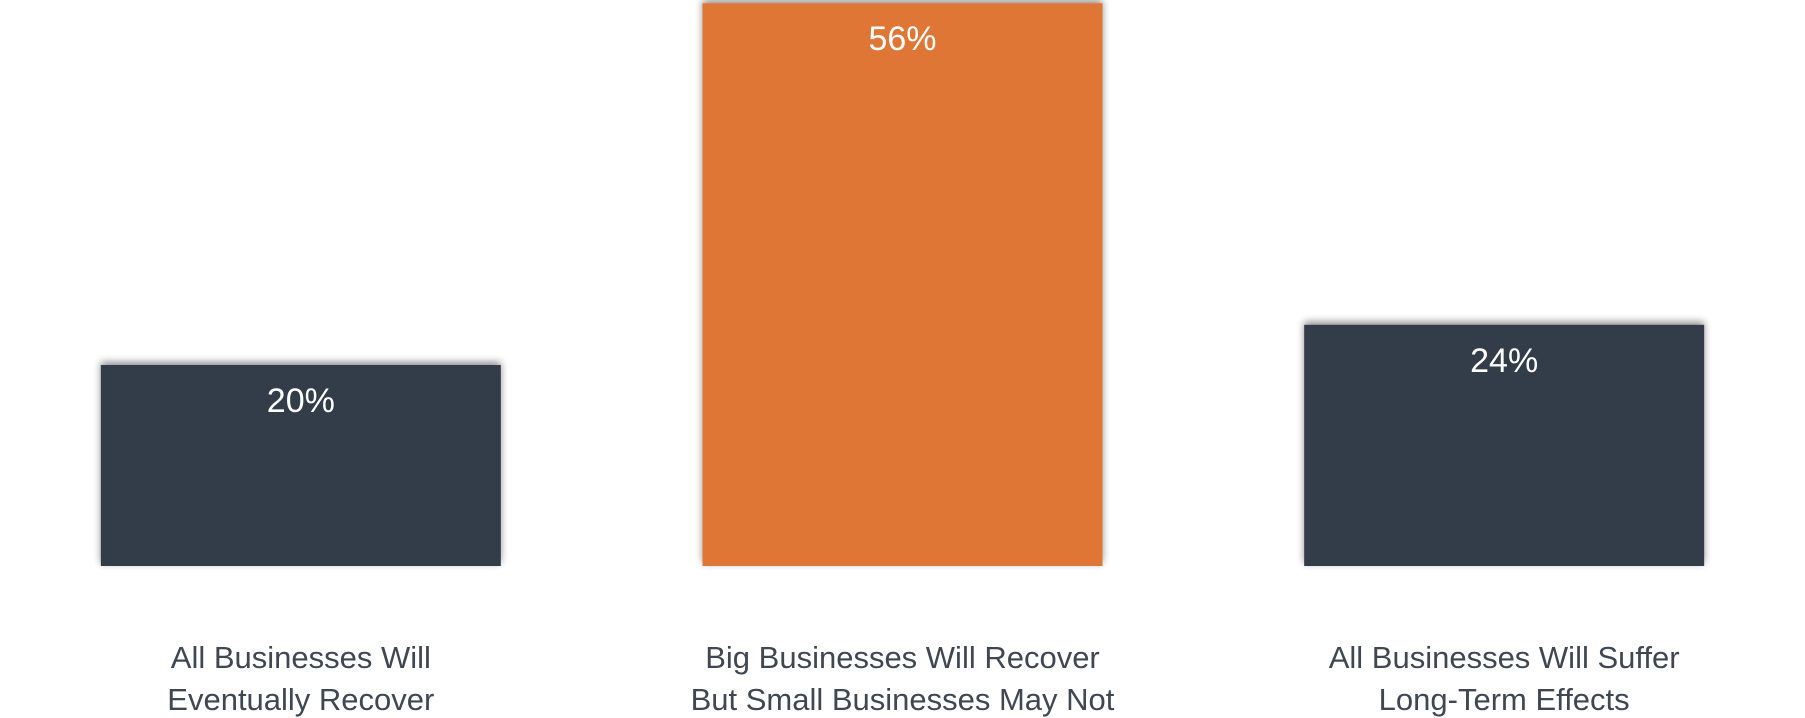 Image resolution: width=1805 pixels, height=718 pixels. Describe the element at coordinates (1504, 699) in the screenshot. I see `category-label: Long-Term Effects` at that location.